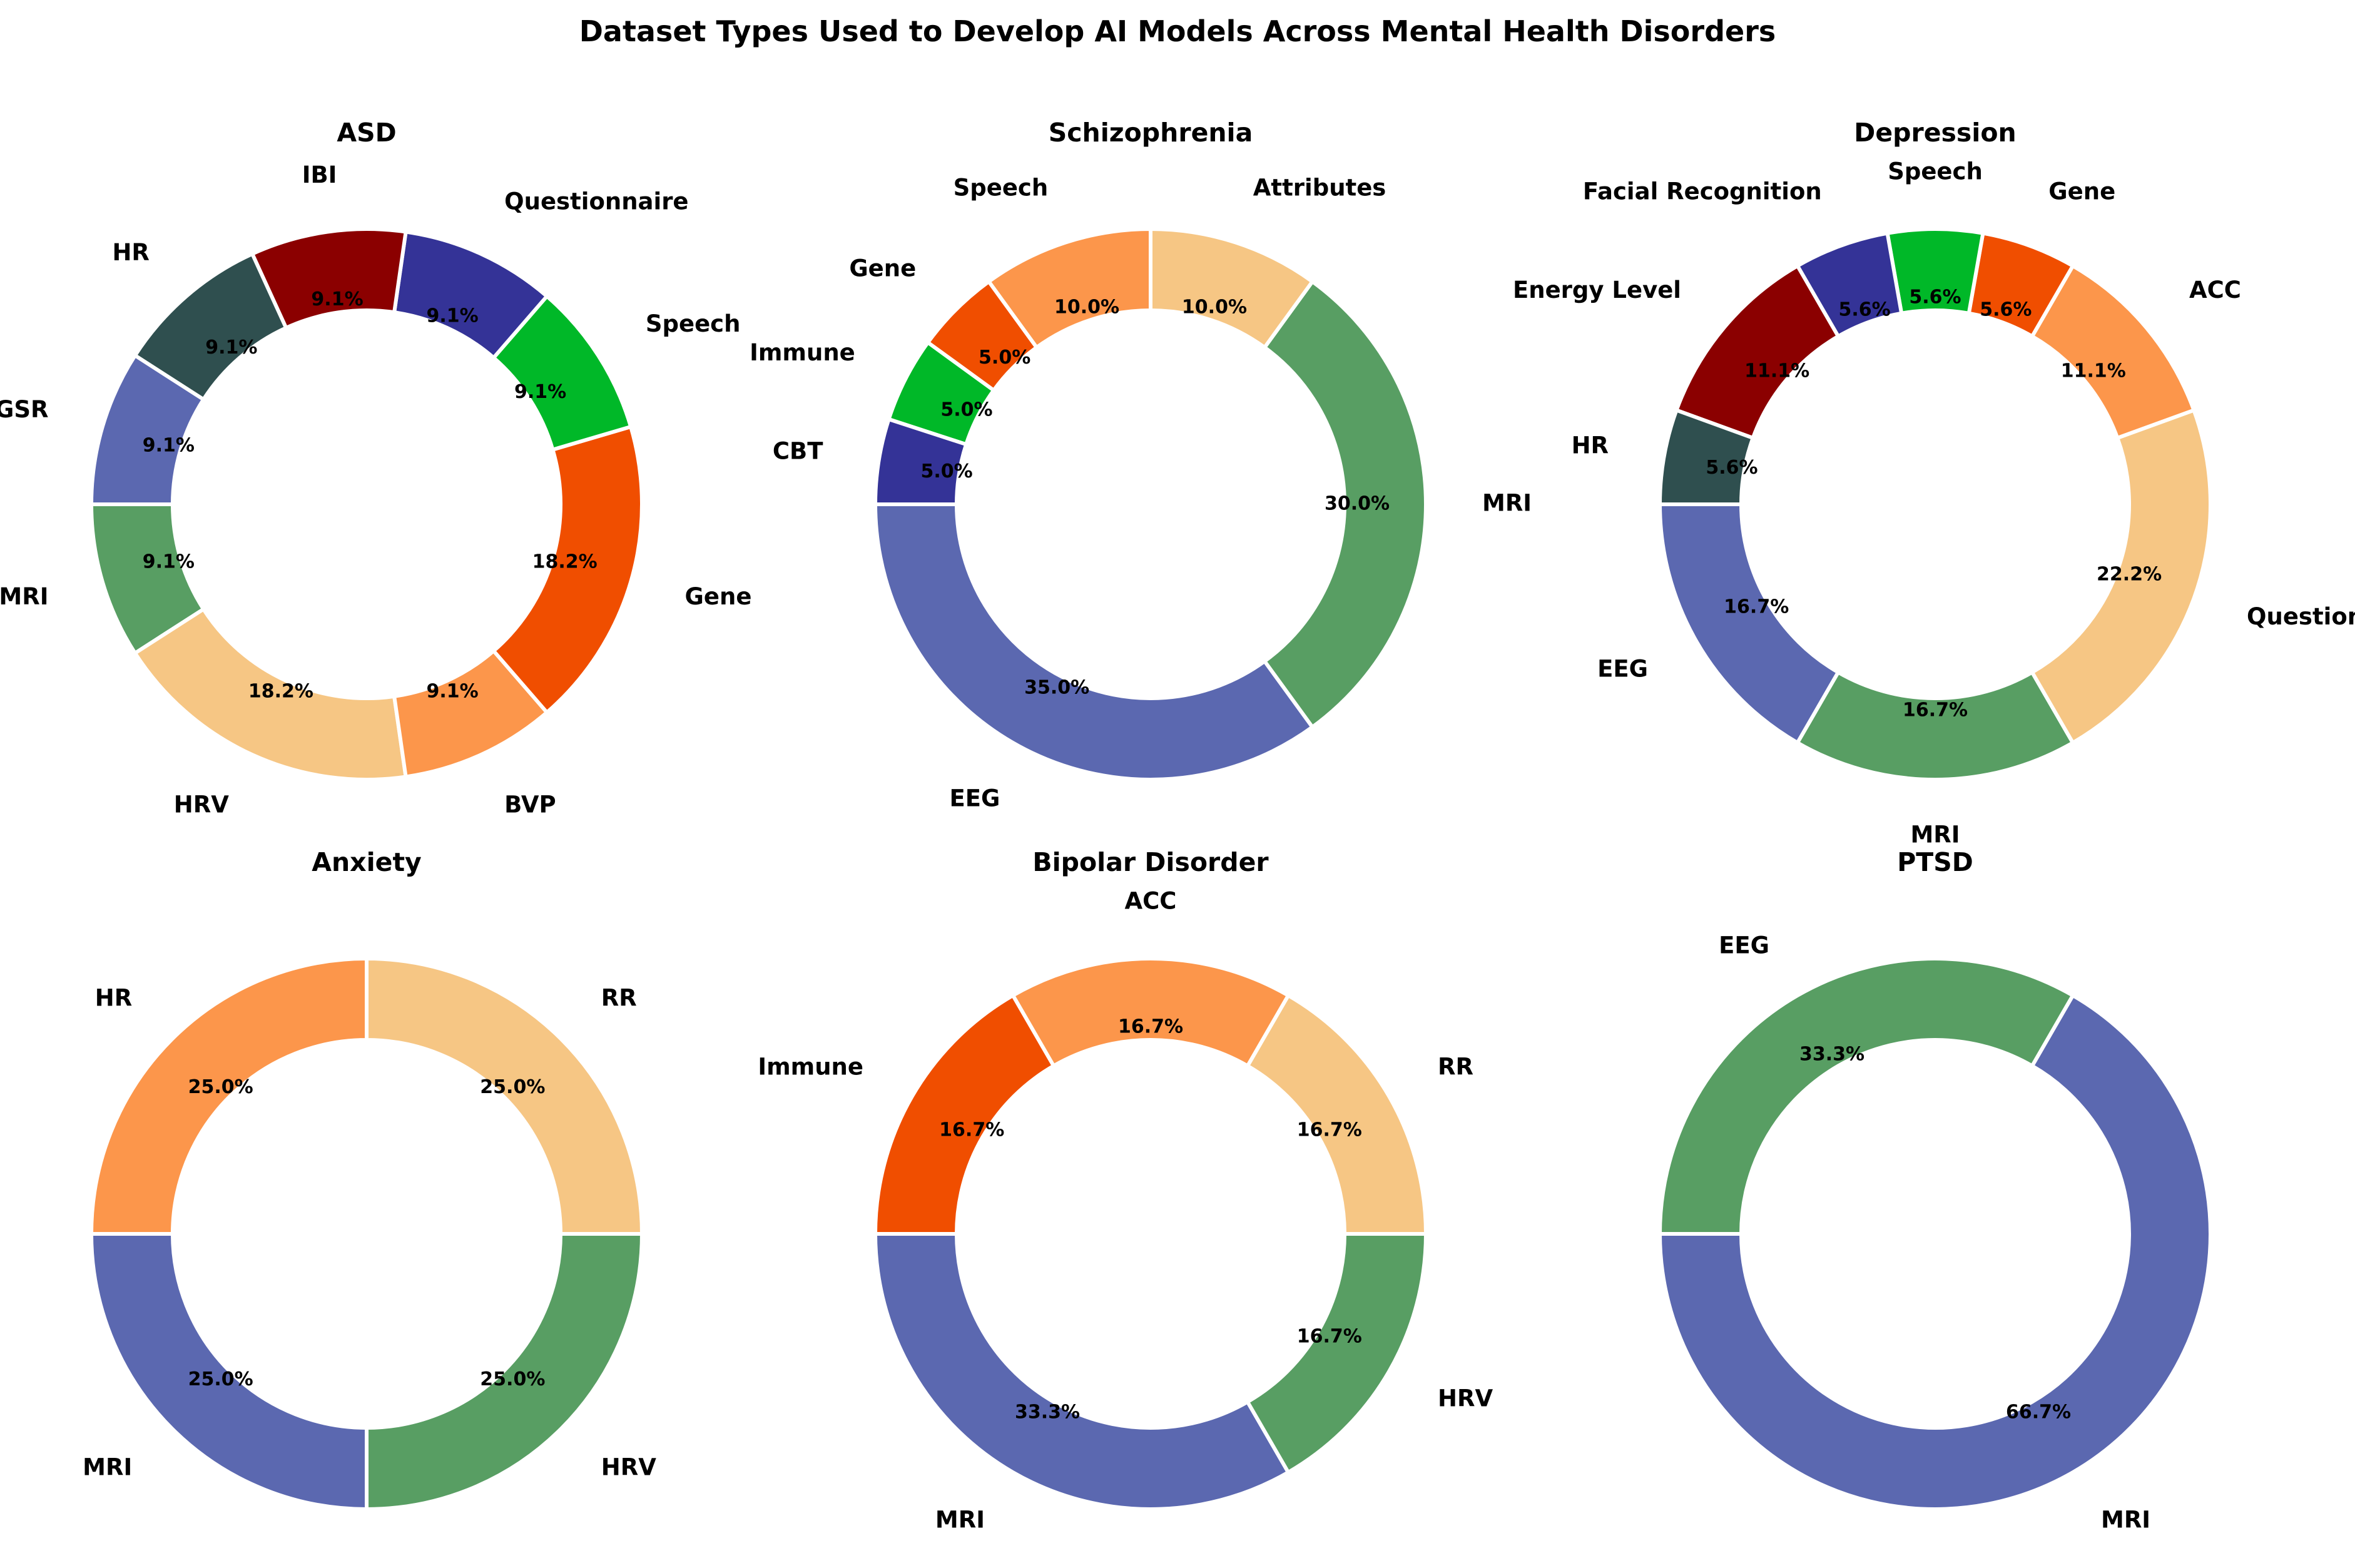 This screenshot has width=2355, height=1568. Describe the element at coordinates (1597, 290) in the screenshot. I see `category-label: Energy Level` at that location.